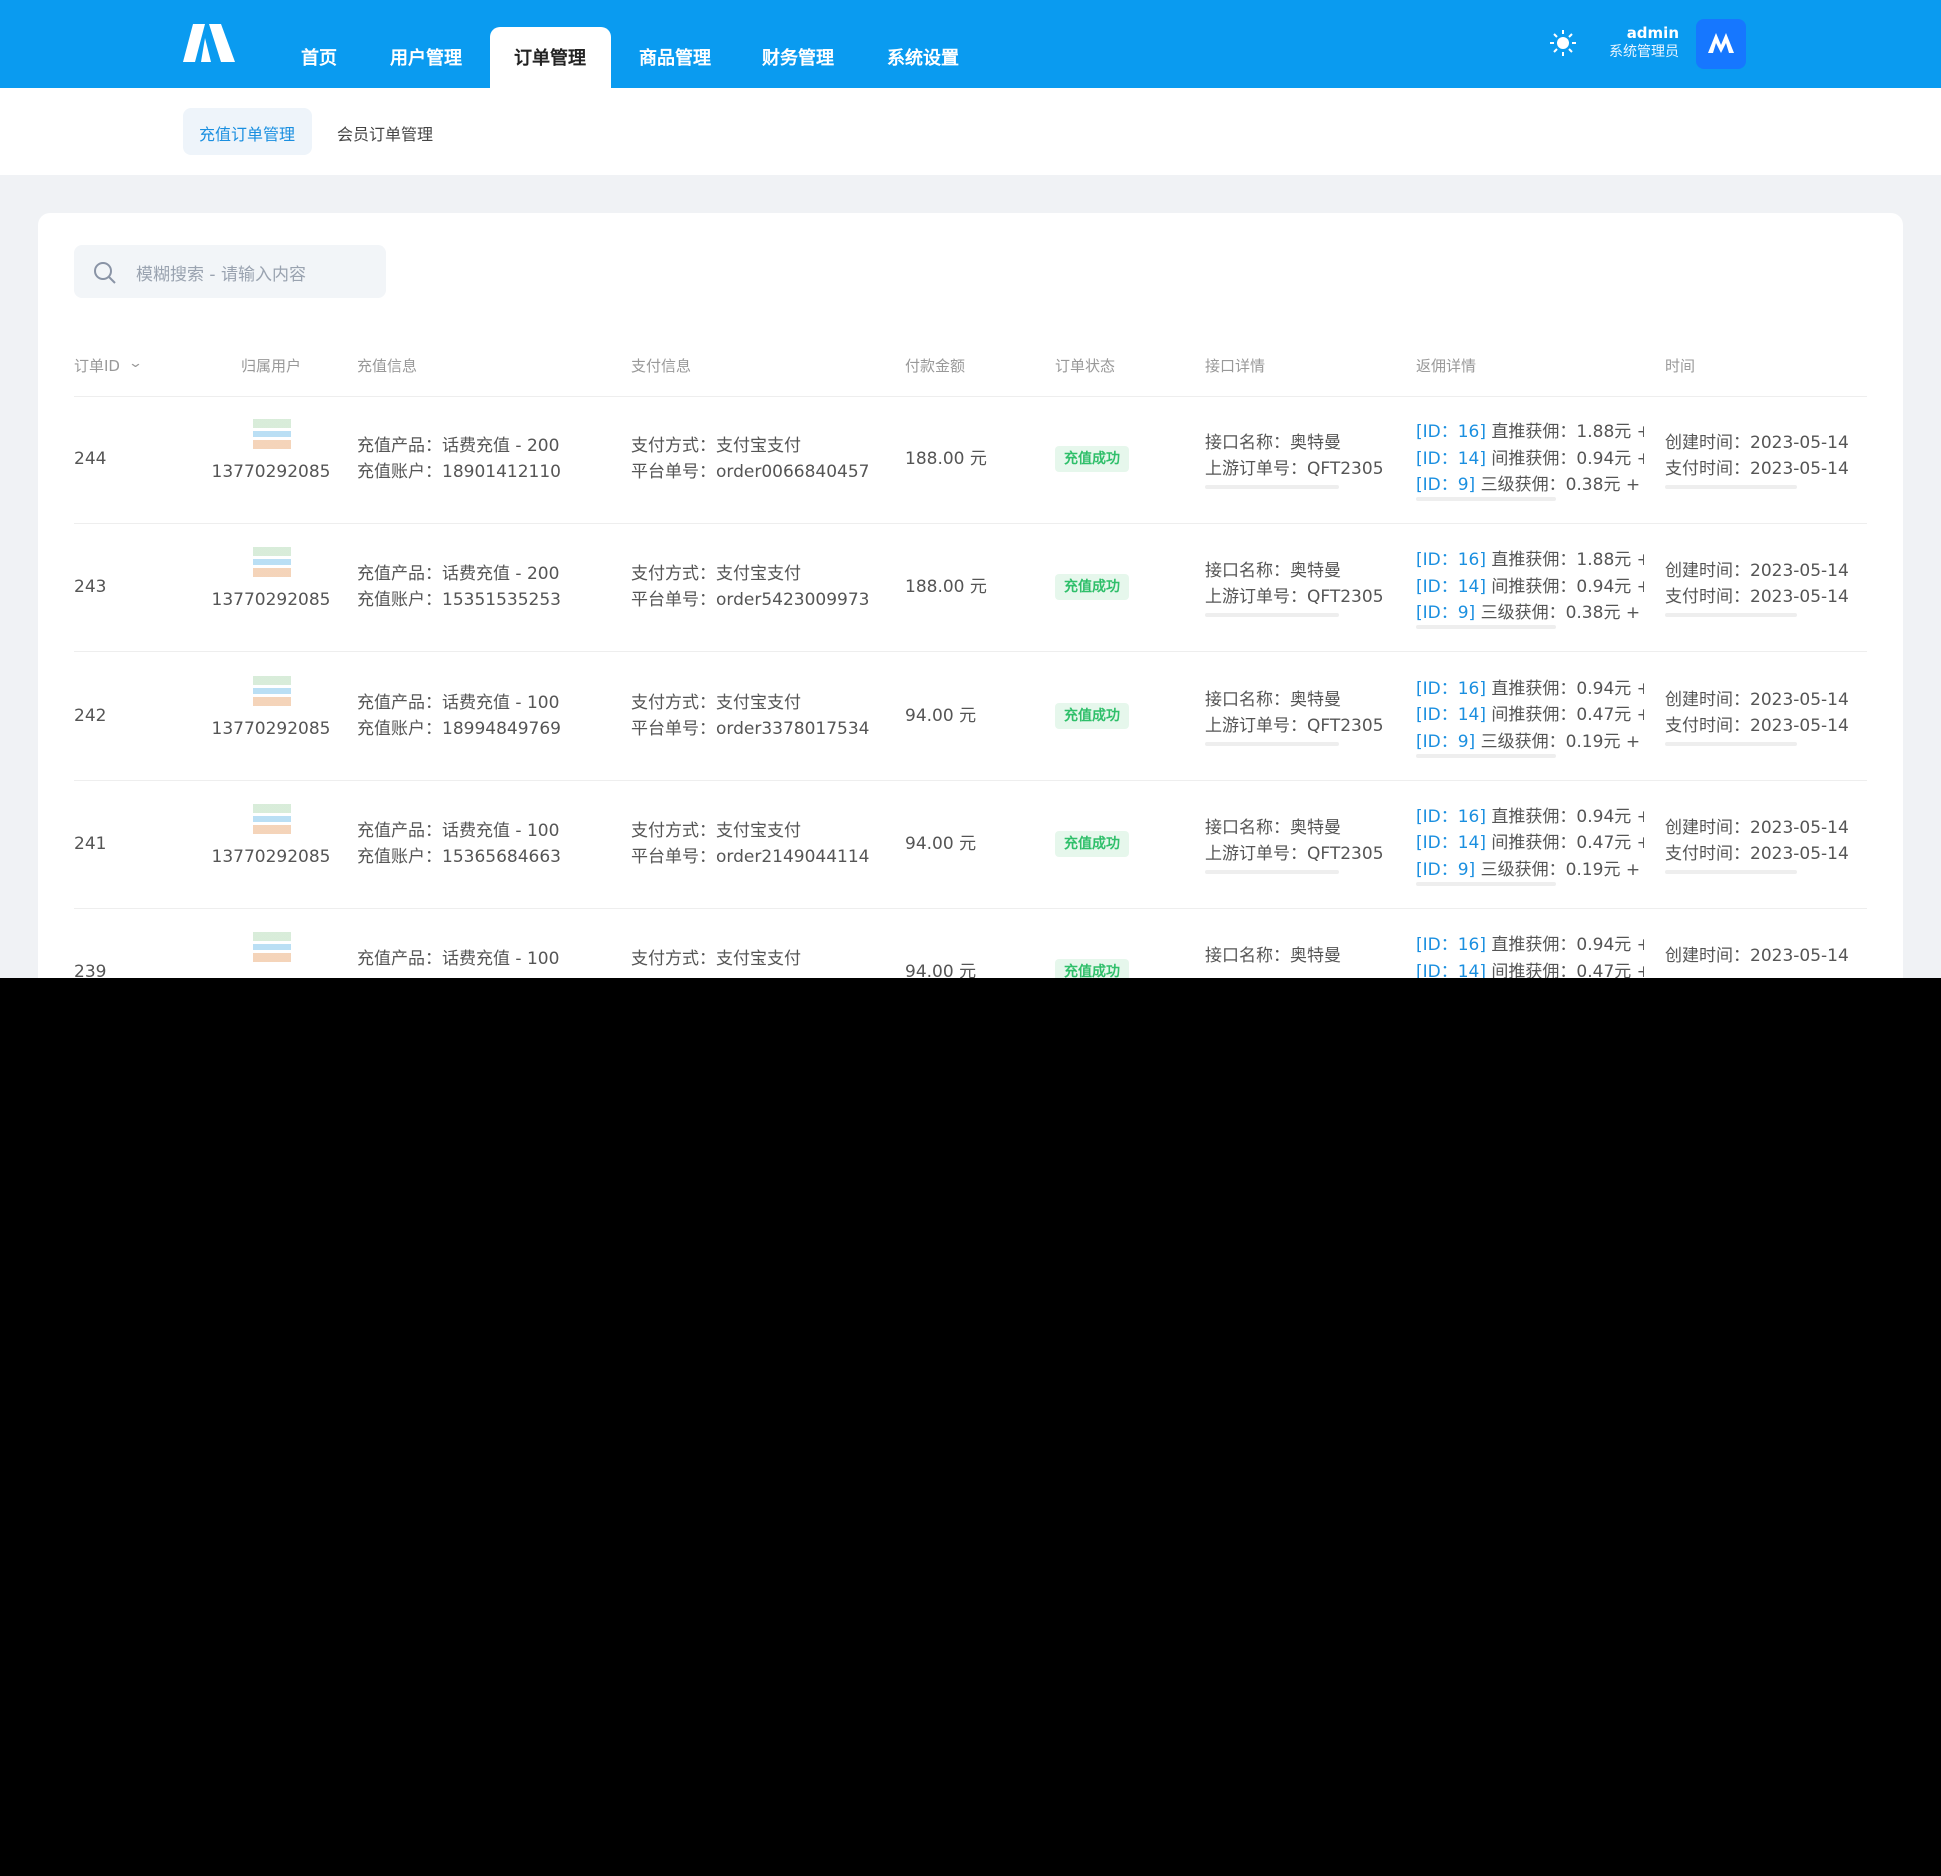 The height and width of the screenshot is (1876, 1941). I want to click on column-header: 充值信息, so click(387, 366).